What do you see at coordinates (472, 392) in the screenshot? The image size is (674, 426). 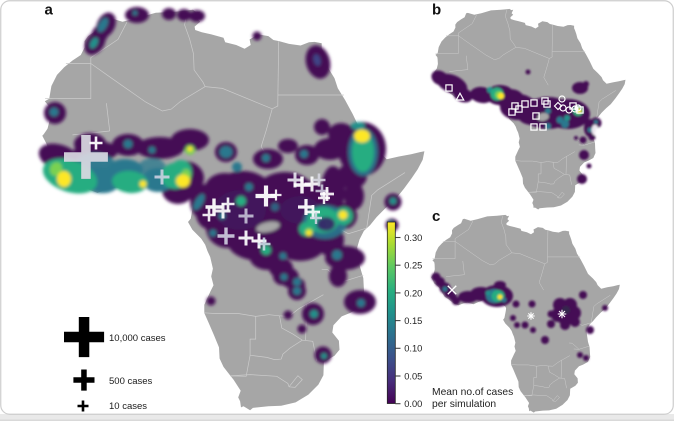 I see `svg-text: Mean no.of cases` at bounding box center [472, 392].